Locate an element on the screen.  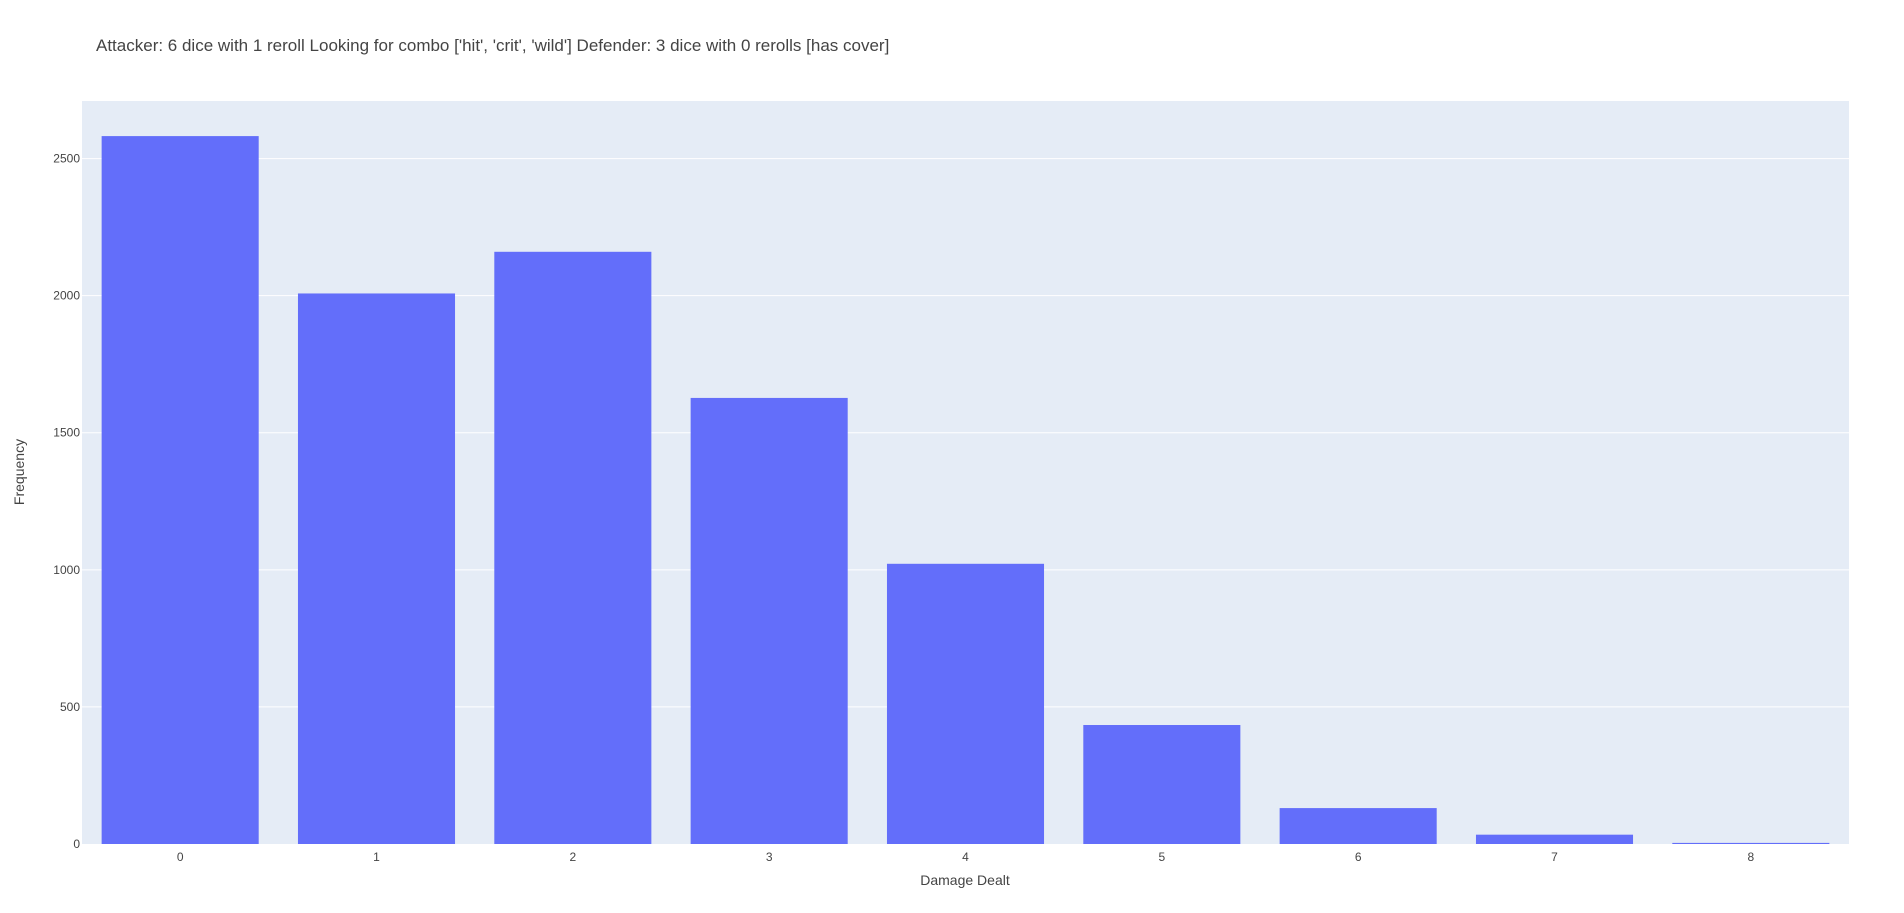
x-tick-labels: 0 1 2 3 4 5 6 7 8 is located at coordinates (966, 857).